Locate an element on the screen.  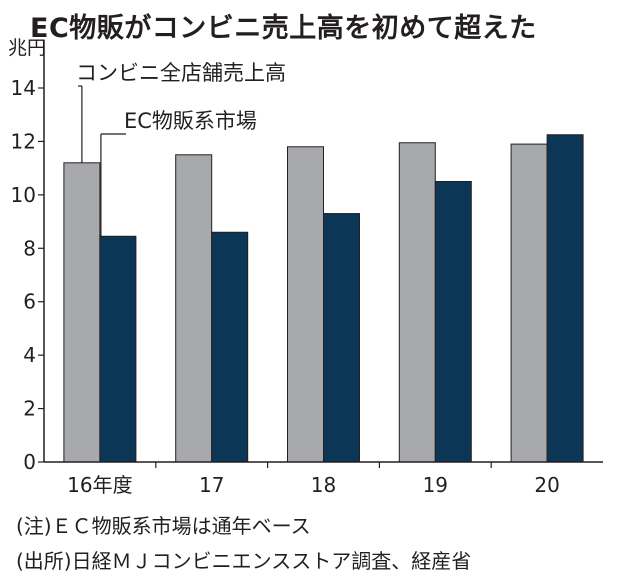
x-tick-label: 20 is located at coordinates (546, 485).